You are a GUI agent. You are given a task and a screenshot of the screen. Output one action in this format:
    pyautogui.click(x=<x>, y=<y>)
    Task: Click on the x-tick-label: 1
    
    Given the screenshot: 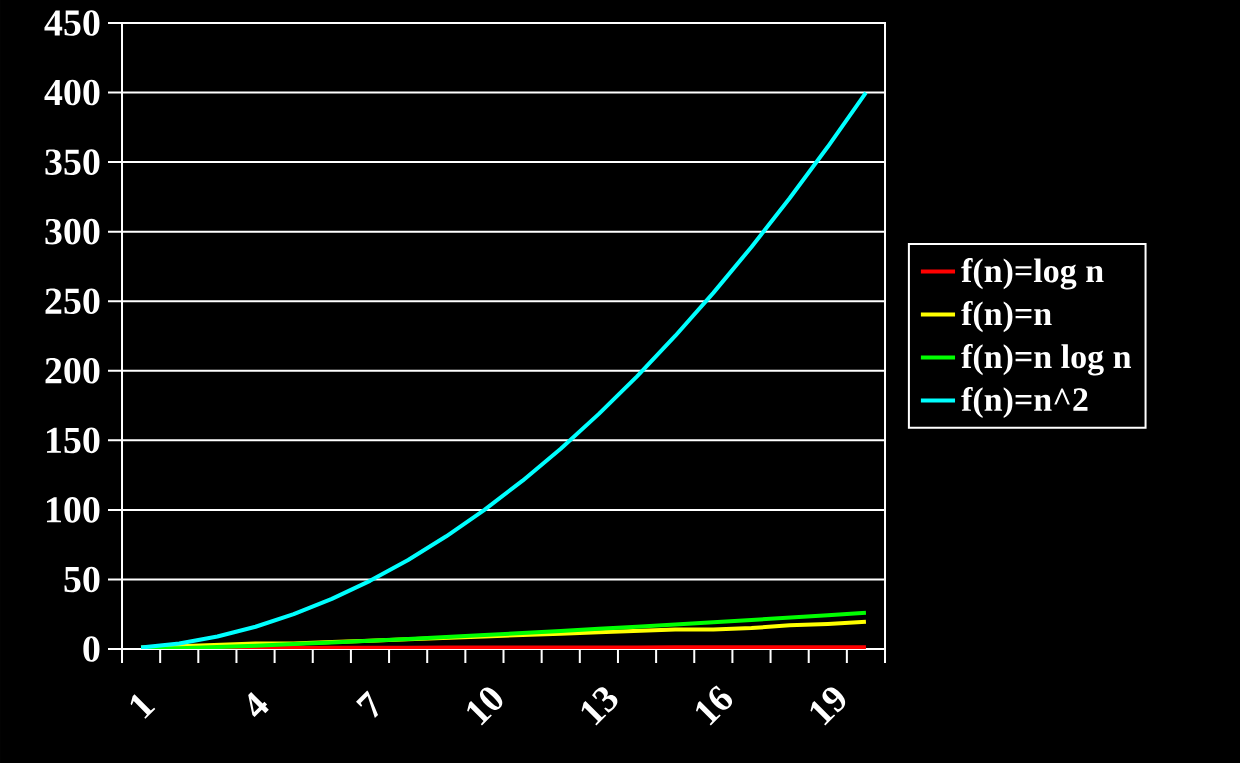 What is the action you would take?
    pyautogui.click(x=143, y=706)
    